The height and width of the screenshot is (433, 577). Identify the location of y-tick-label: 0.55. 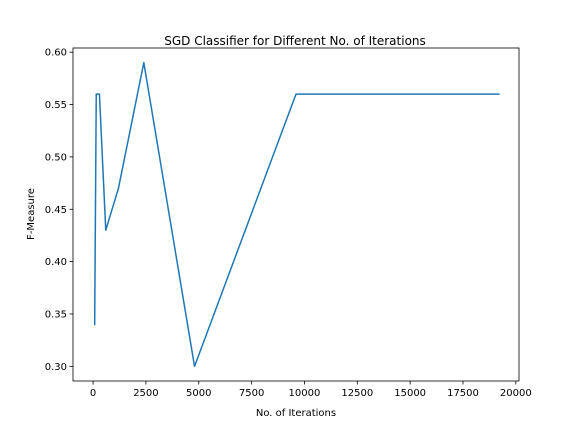
(56, 105).